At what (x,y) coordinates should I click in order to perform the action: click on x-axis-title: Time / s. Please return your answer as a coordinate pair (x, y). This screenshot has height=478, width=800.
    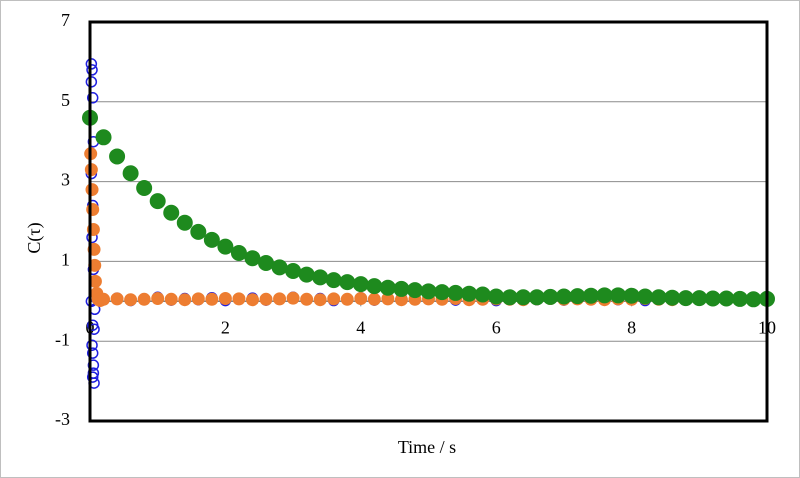
    Looking at the image, I should click on (427, 447).